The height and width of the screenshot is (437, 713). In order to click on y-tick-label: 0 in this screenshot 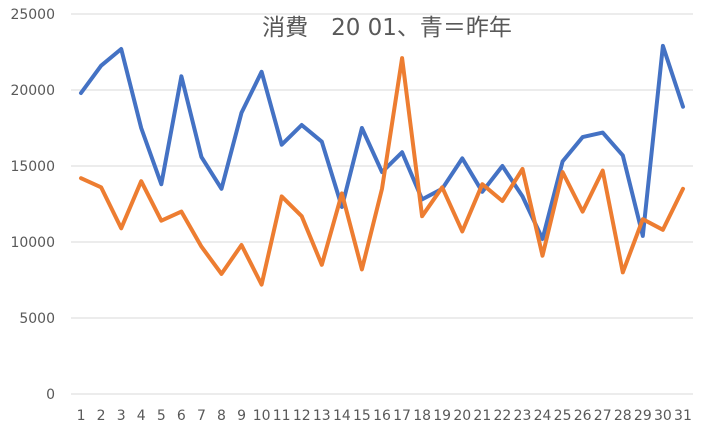, I will do `click(50, 395)`.